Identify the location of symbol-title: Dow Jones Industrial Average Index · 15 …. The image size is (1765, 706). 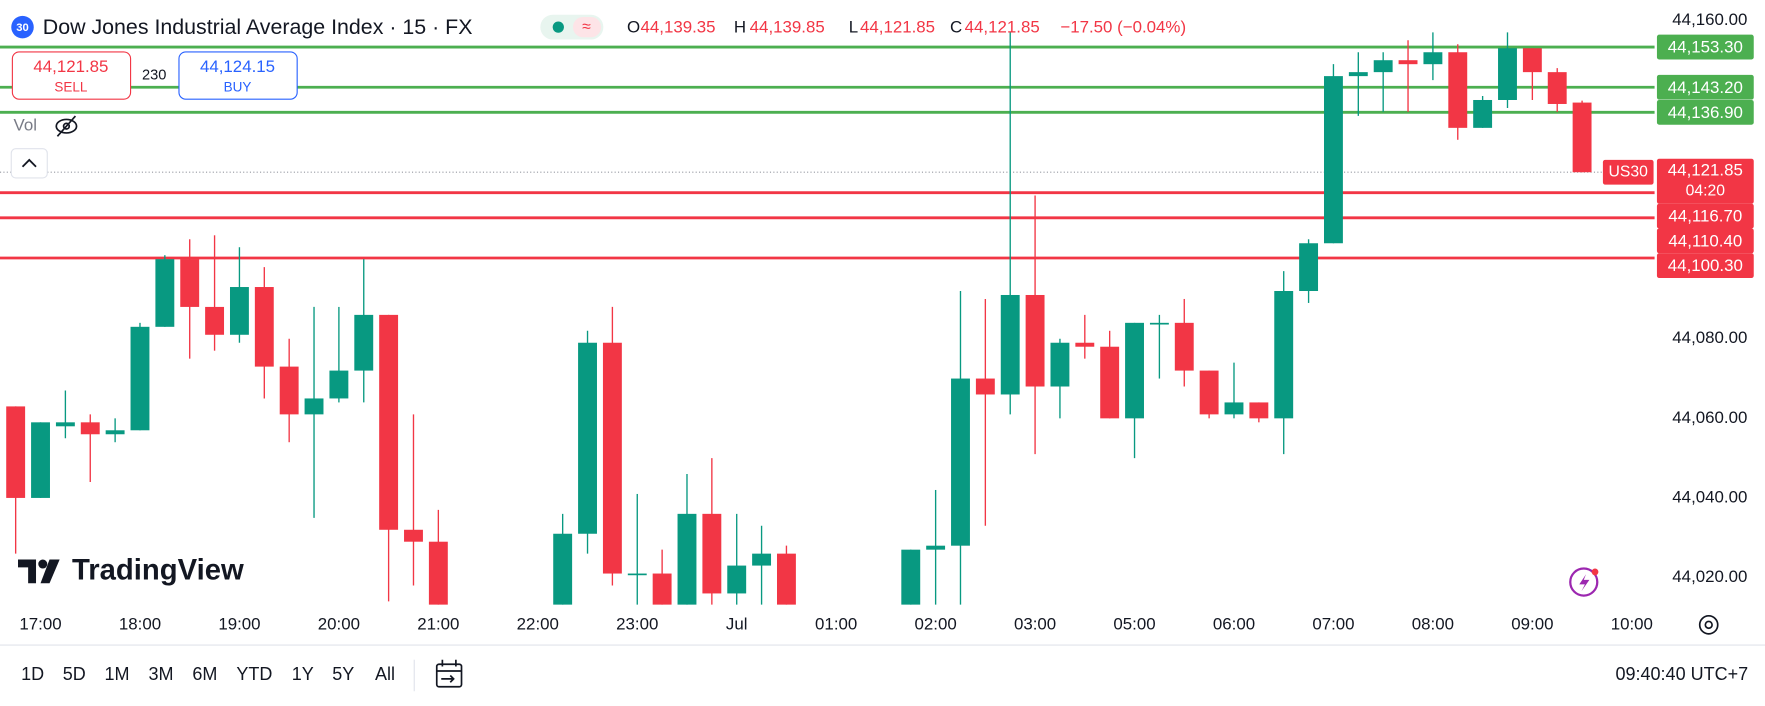
(258, 27).